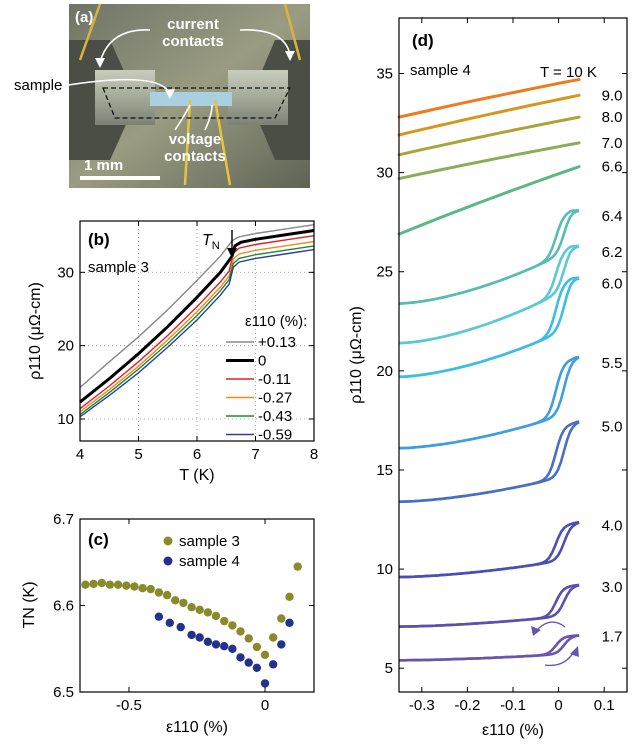 The height and width of the screenshot is (745, 634). Describe the element at coordinates (209, 561) in the screenshot. I see `chart-c-legend-label: sample 4` at that location.